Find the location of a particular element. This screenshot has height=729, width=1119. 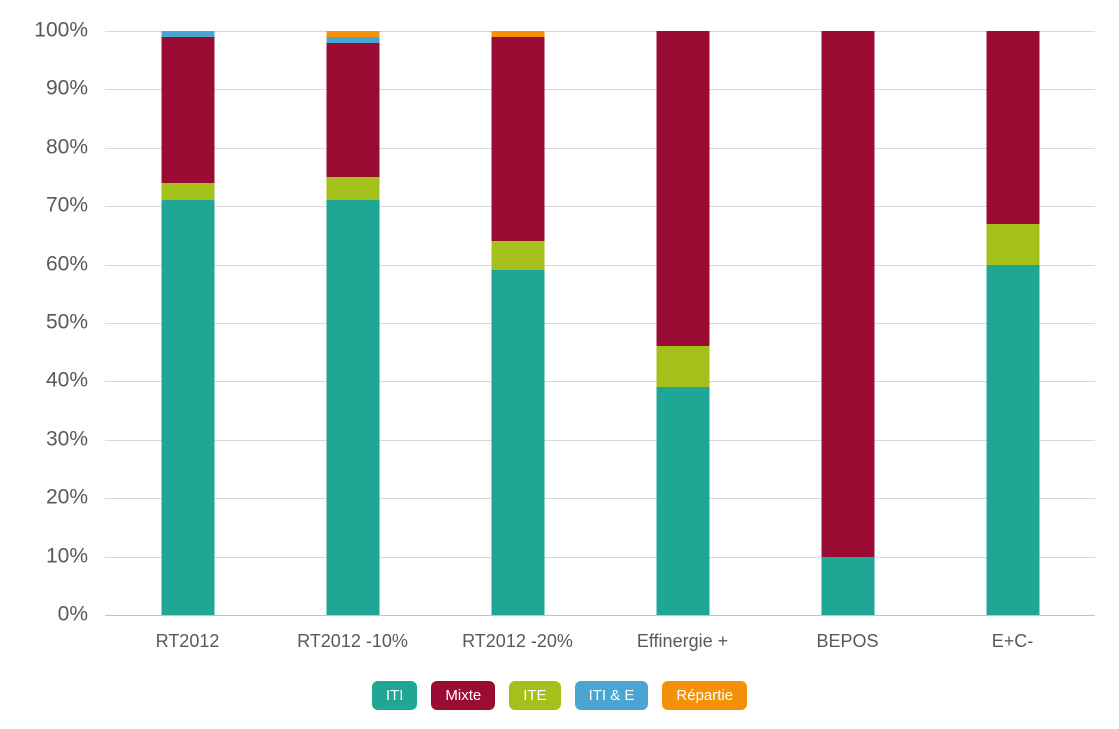

x-axis-label-rt2012: RT2012 is located at coordinates (187, 641).